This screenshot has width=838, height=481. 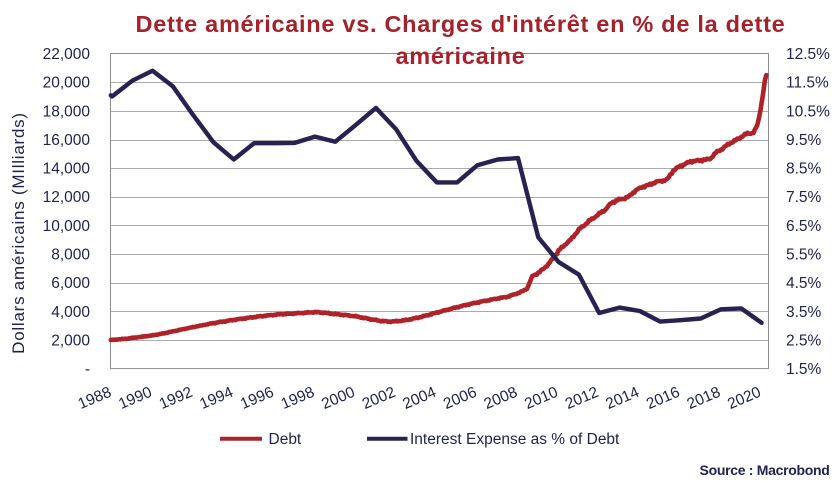 What do you see at coordinates (285, 439) in the screenshot?
I see `svg-text: Debt` at bounding box center [285, 439].